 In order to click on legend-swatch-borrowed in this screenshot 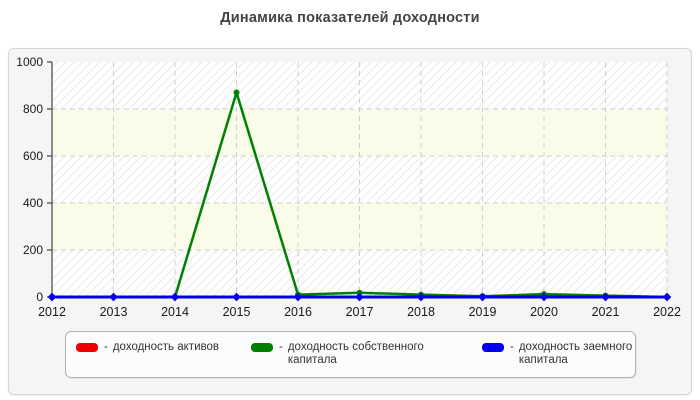, I will do `click(493, 347)`.